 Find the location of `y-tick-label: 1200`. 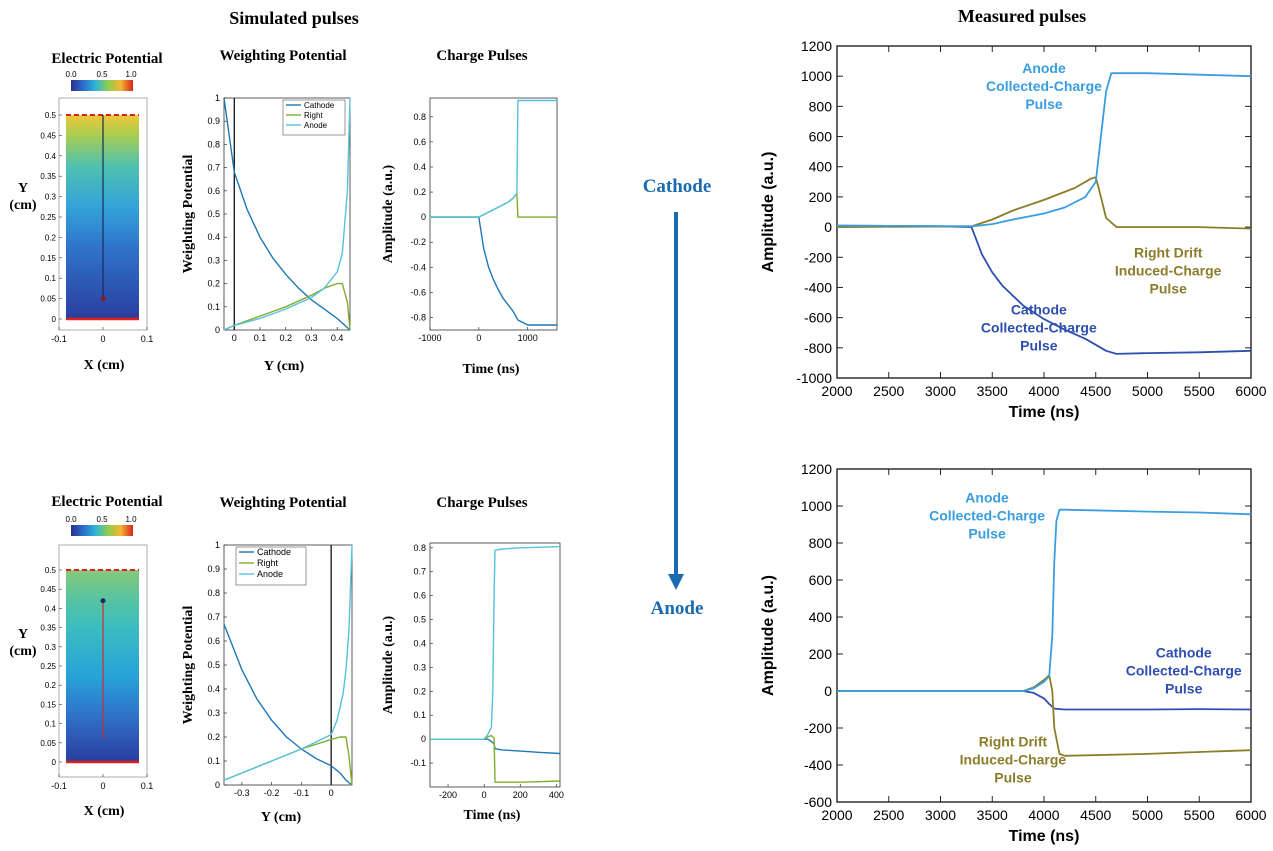

y-tick-label: 1200 is located at coordinates (816, 46).